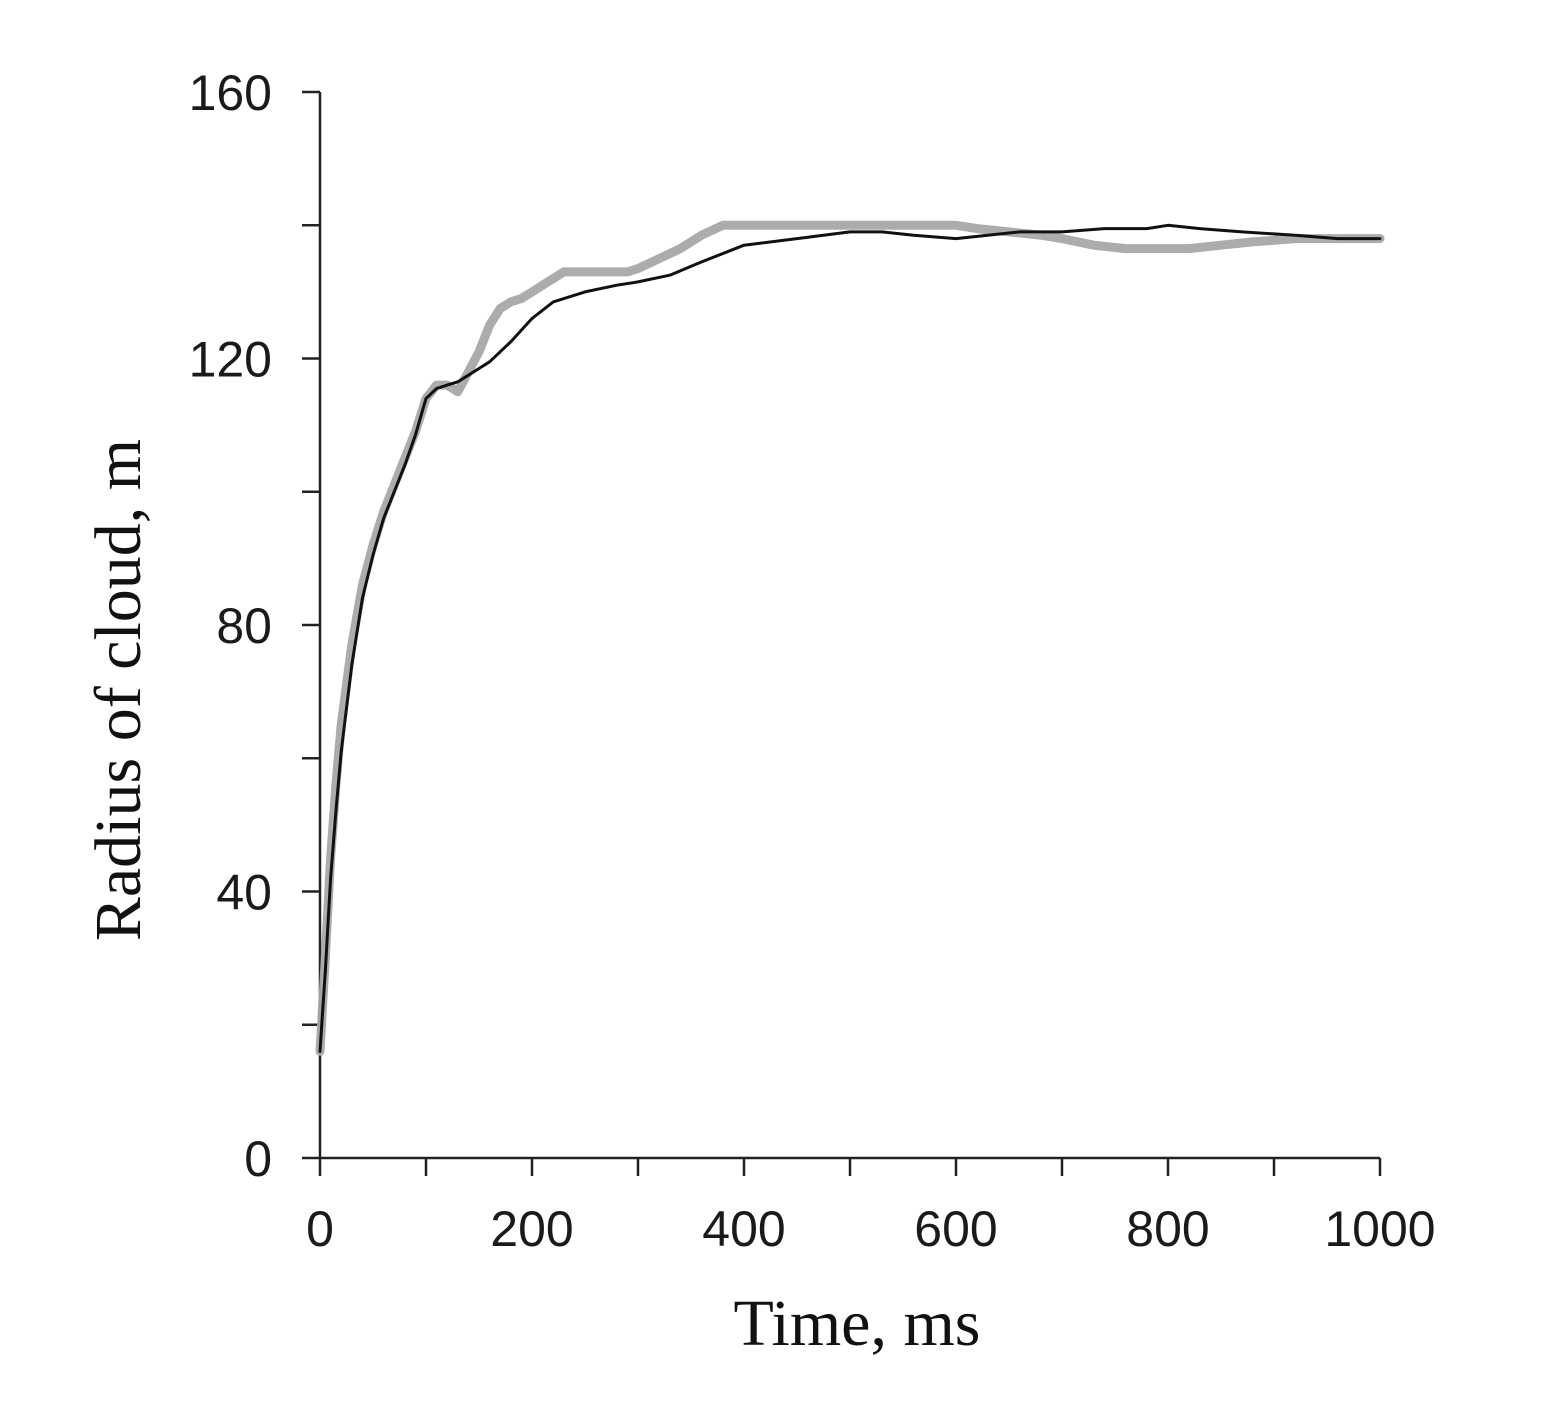  I want to click on y-tick-label: 80, so click(244, 626).